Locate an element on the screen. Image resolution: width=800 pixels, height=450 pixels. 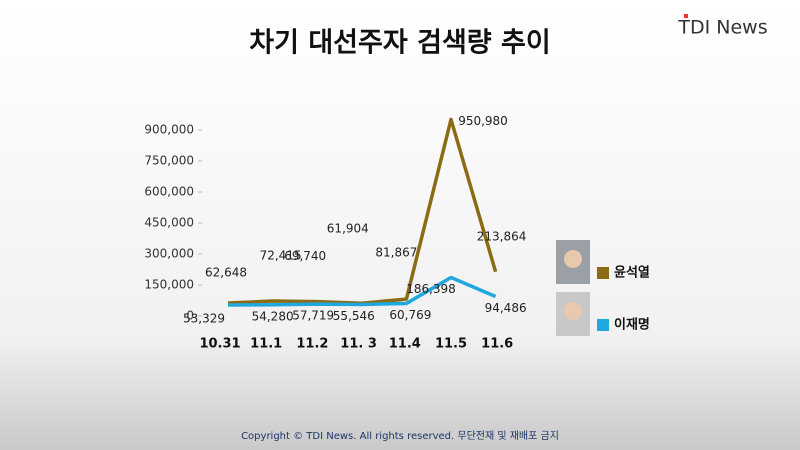
data-label: 60,769 is located at coordinates (410, 315).